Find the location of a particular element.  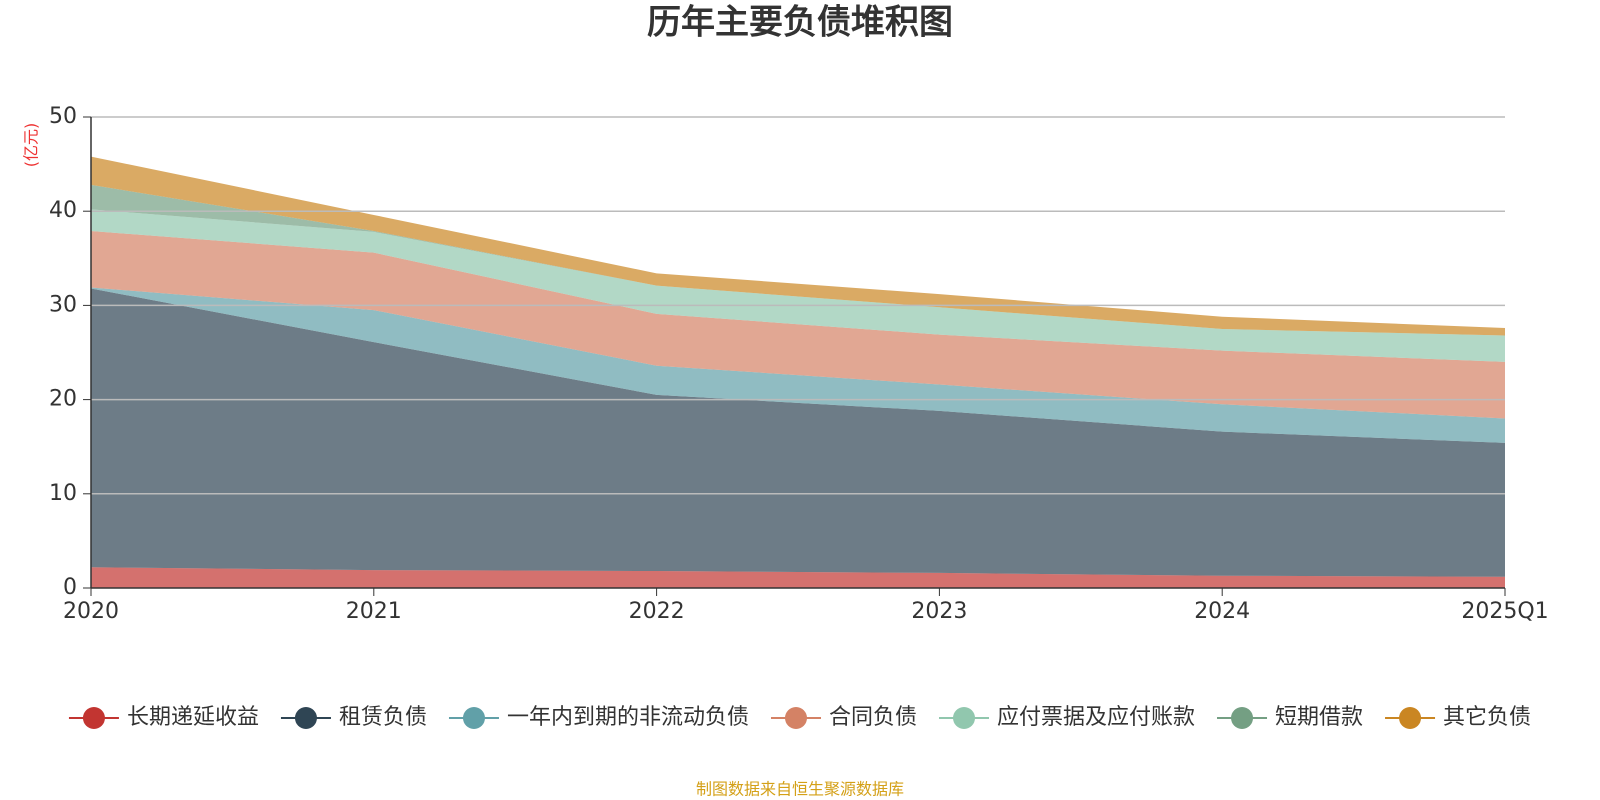

legend-item: 应付票据及应付账款 is located at coordinates (1067, 717).